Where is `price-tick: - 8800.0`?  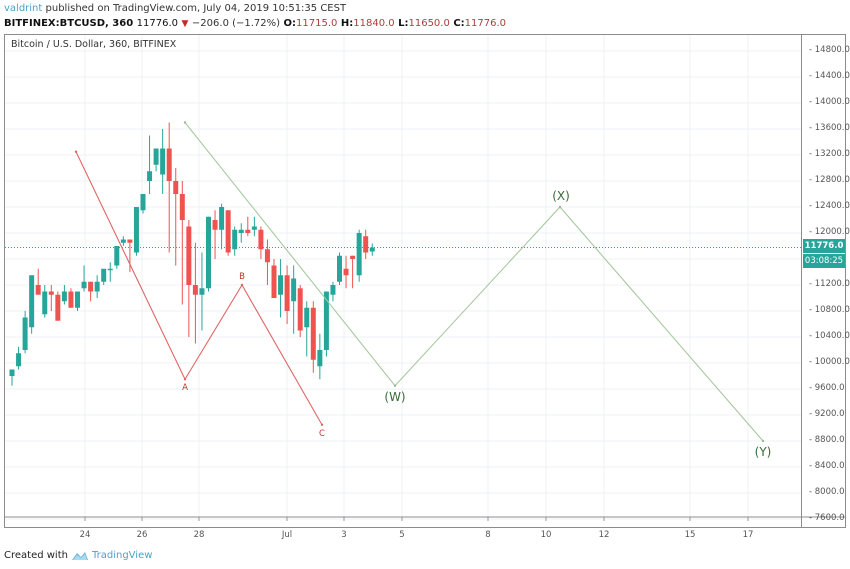 price-tick: - 8800.0 is located at coordinates (827, 440).